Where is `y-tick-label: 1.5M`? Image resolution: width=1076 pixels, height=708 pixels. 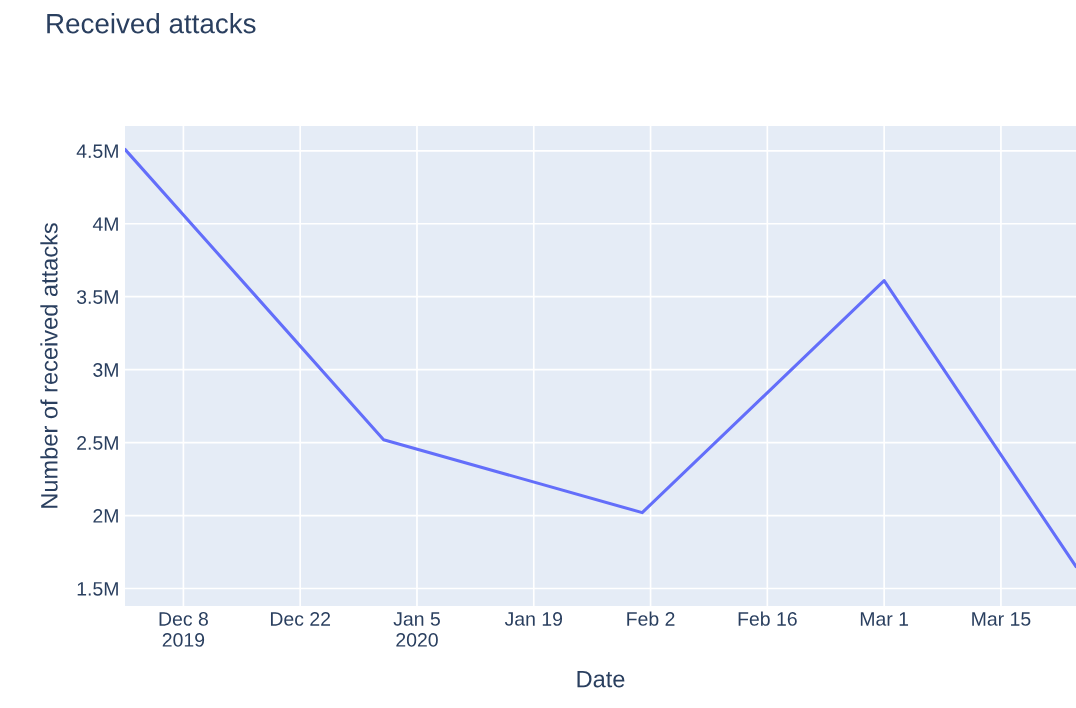 y-tick-label: 1.5M is located at coordinates (97, 589).